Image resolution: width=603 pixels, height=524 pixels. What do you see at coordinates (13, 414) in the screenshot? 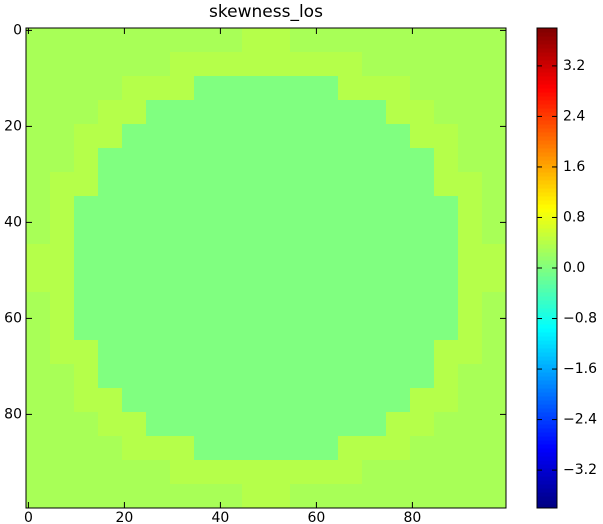
I see `y-tick-label: 80` at bounding box center [13, 414].